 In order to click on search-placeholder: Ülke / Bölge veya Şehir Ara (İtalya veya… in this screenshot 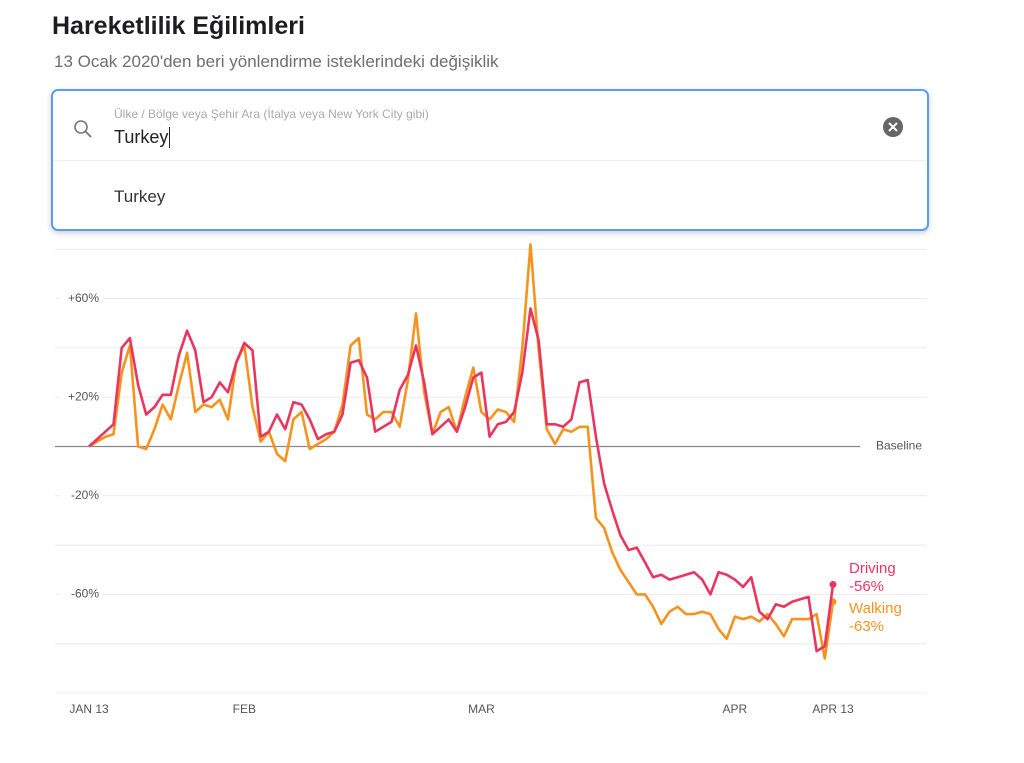, I will do `click(271, 114)`.